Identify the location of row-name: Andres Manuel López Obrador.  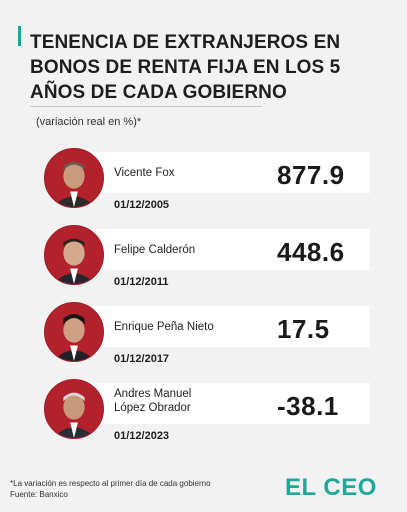
(184, 401).